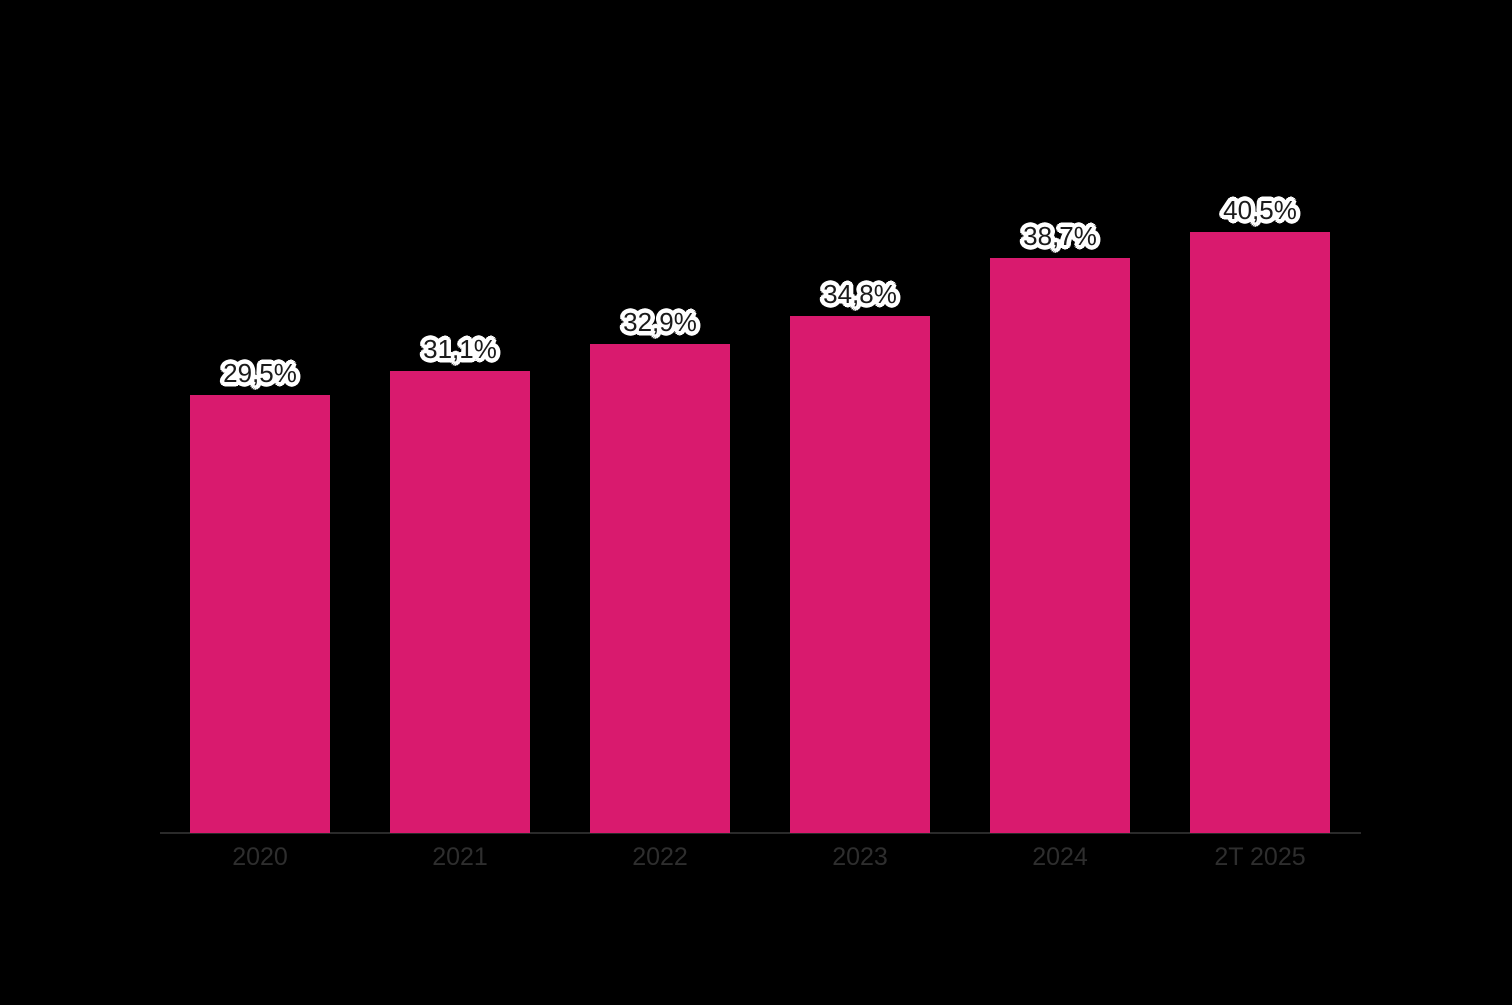 This screenshot has width=1512, height=1005. I want to click on bar-2020, so click(260, 614).